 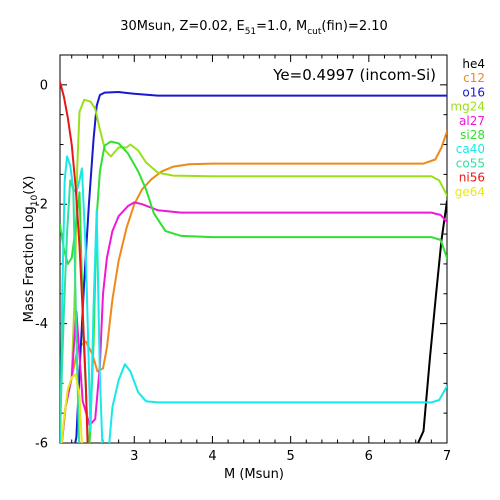 What do you see at coordinates (290, 456) in the screenshot?
I see `x-tick-label: 5` at bounding box center [290, 456].